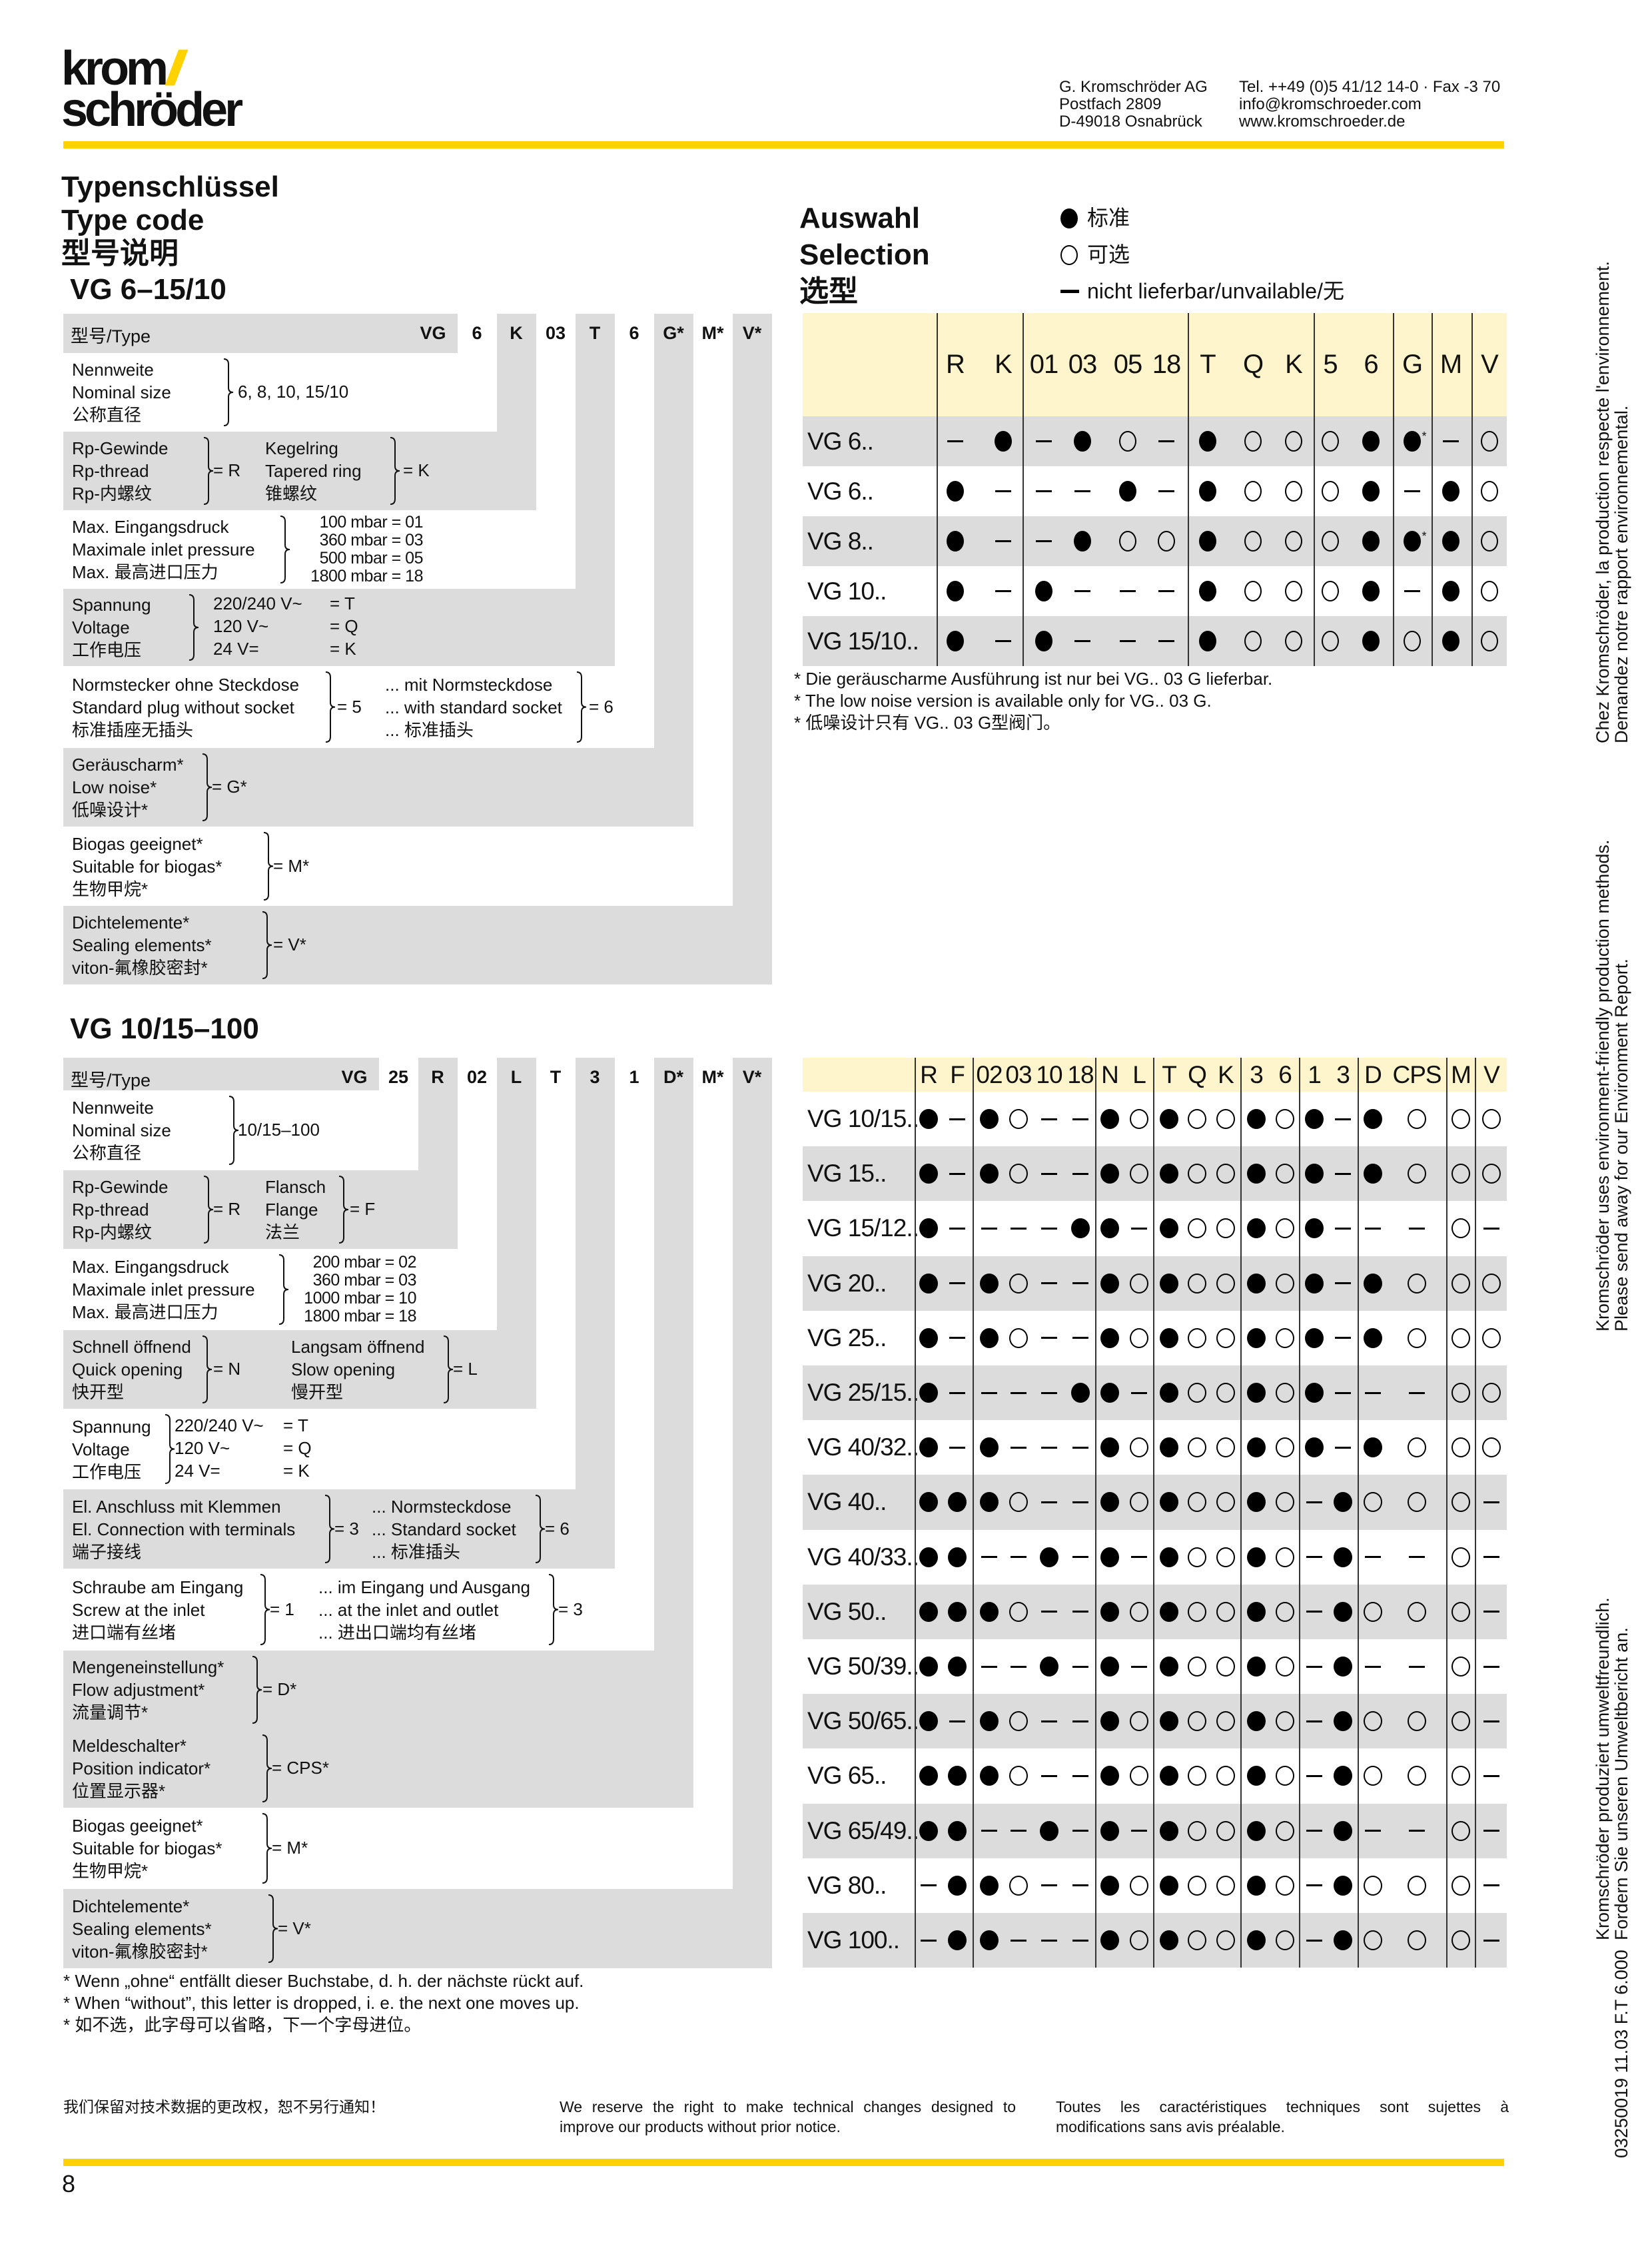 The image size is (1652, 2242). I want to click on description-line: Langsam öffnend, so click(358, 1347).